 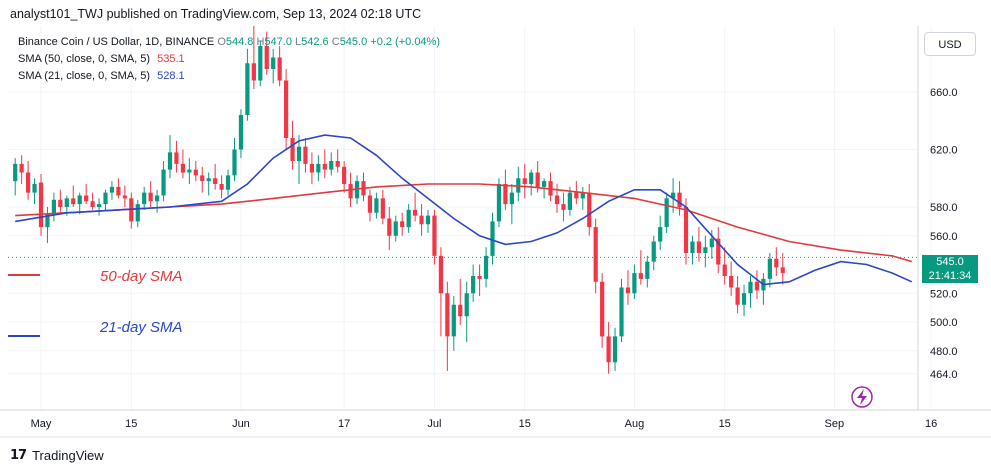 I want to click on close-value: 545.0, so click(x=353, y=42).